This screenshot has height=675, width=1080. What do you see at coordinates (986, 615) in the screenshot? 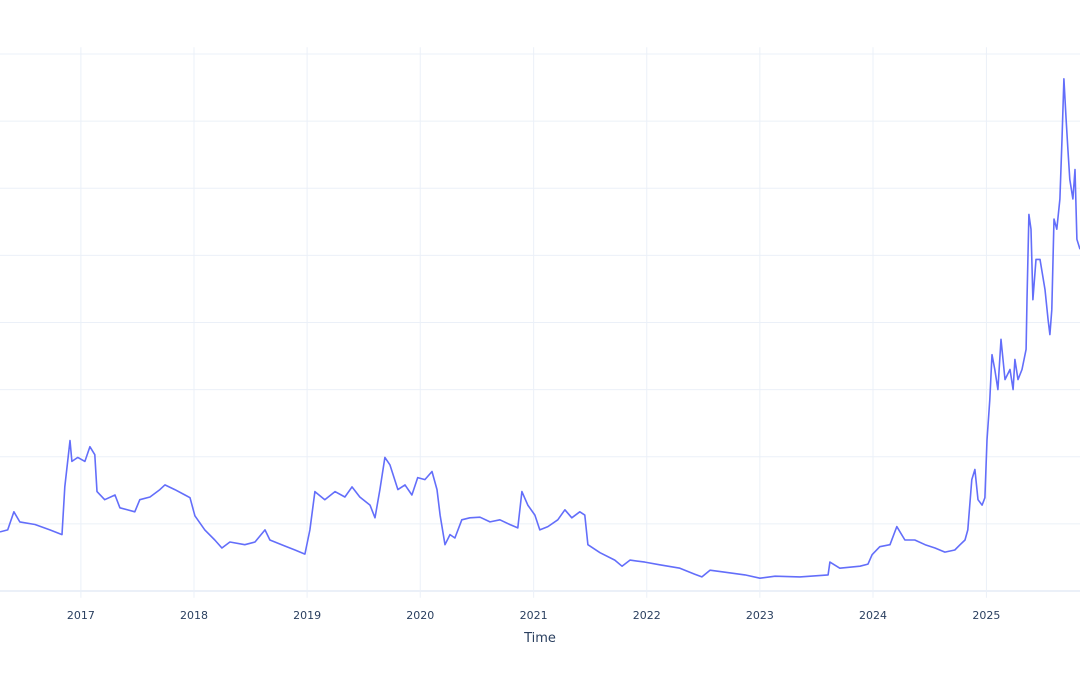
I see `x-tick-label: 2025` at bounding box center [986, 615].